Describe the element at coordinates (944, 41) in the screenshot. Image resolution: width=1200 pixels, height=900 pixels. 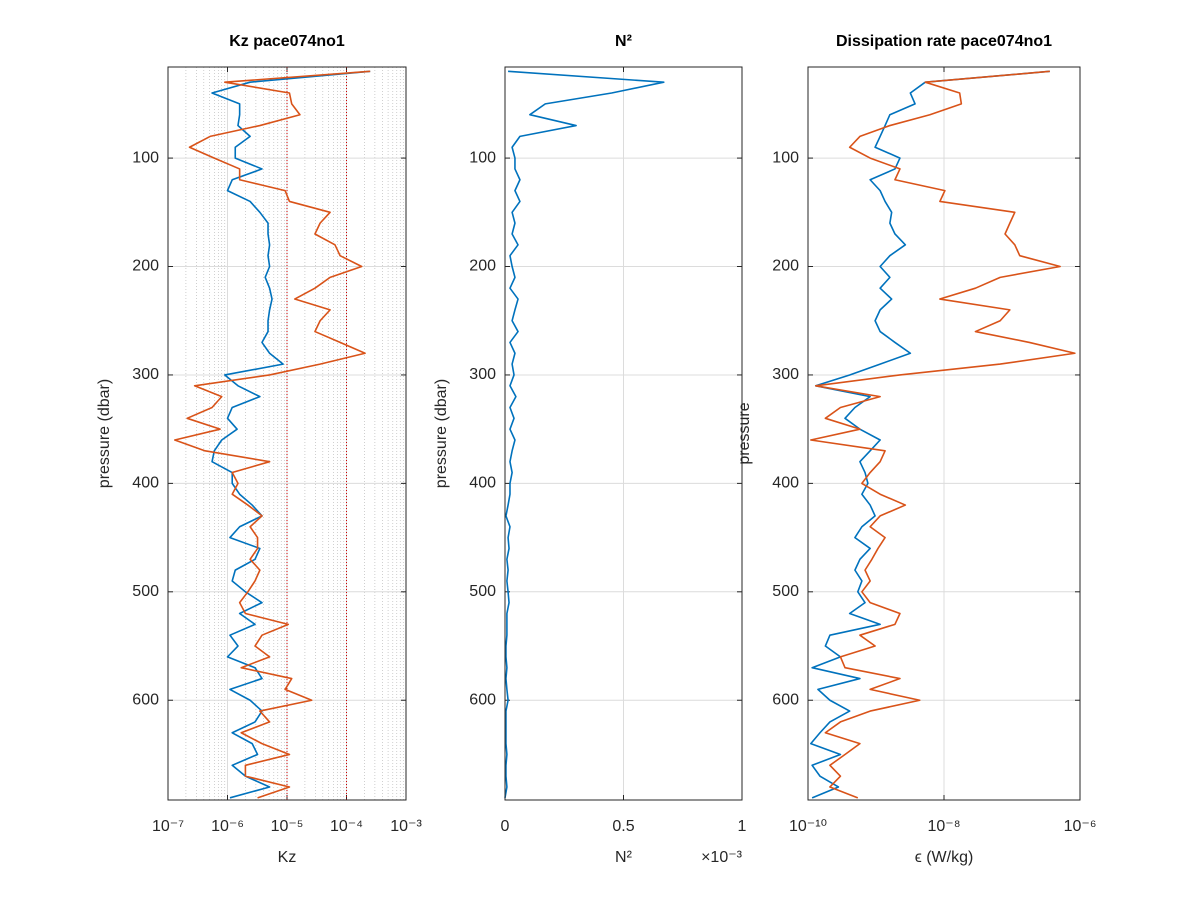
I see `chart-title: Dissipation rate pace074no1` at that location.